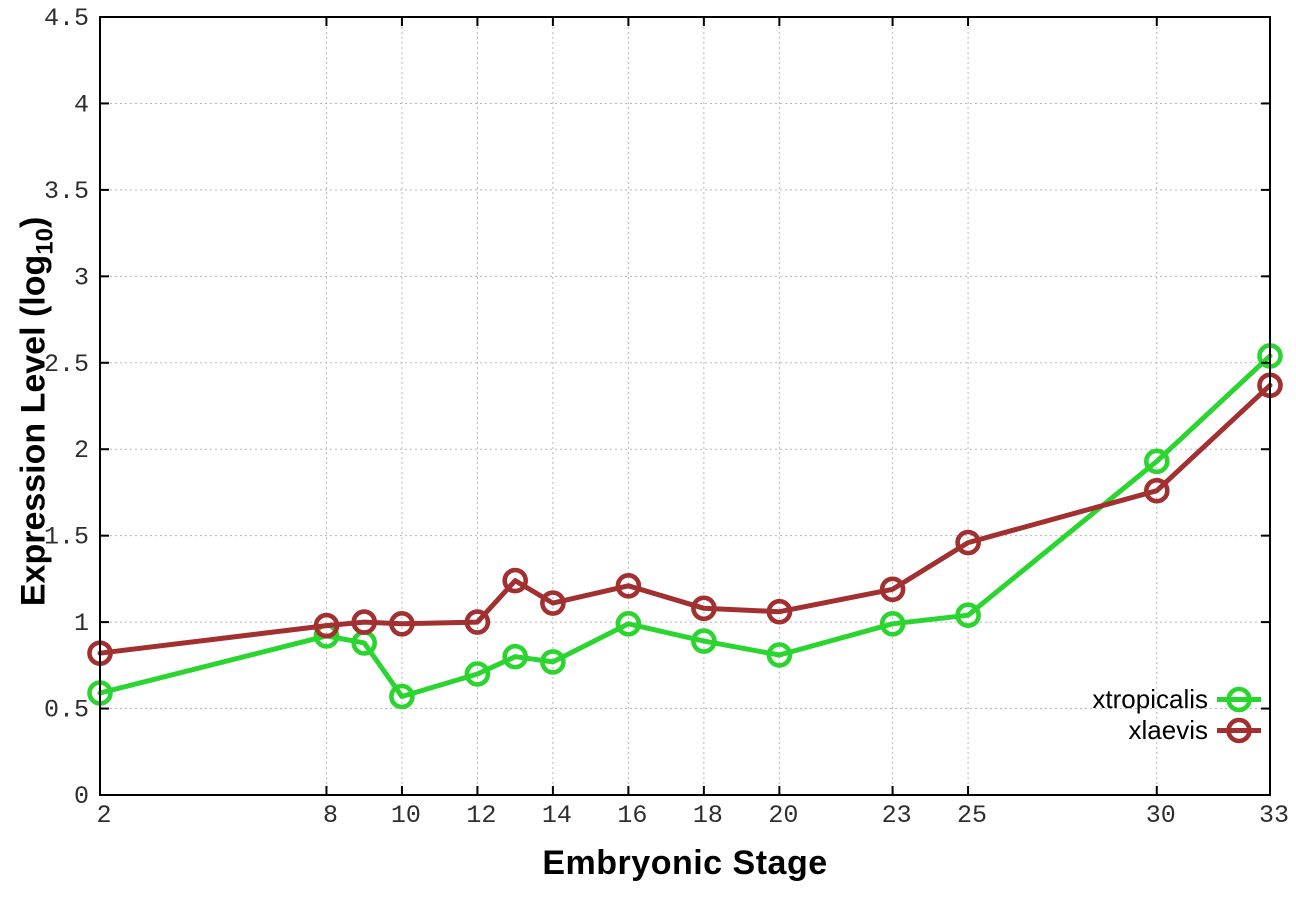 This screenshot has width=1296, height=907. I want to click on y-tick-label: 4.5, so click(66, 18).